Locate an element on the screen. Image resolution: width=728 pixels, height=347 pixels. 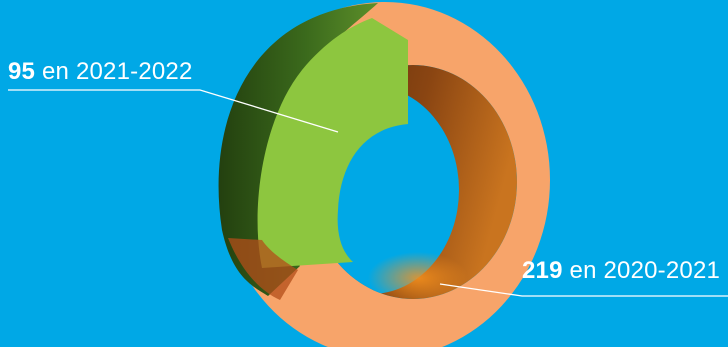
slice-label-2021-2022: 95 en 2021-2022 is located at coordinates (100, 72).